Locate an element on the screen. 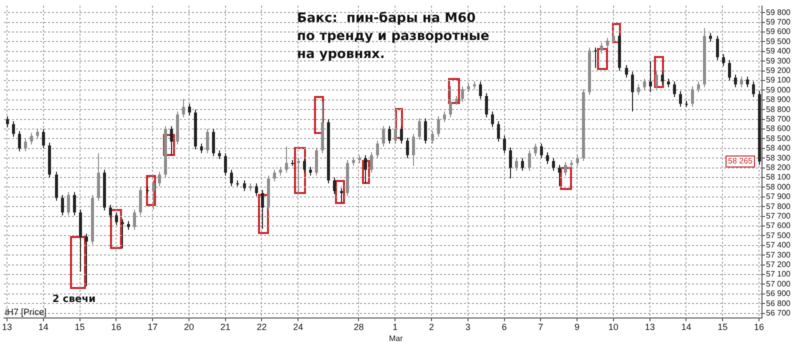 Image resolution: width=800 pixels, height=343 pixels. y-tick-label: 58 200 is located at coordinates (779, 167).